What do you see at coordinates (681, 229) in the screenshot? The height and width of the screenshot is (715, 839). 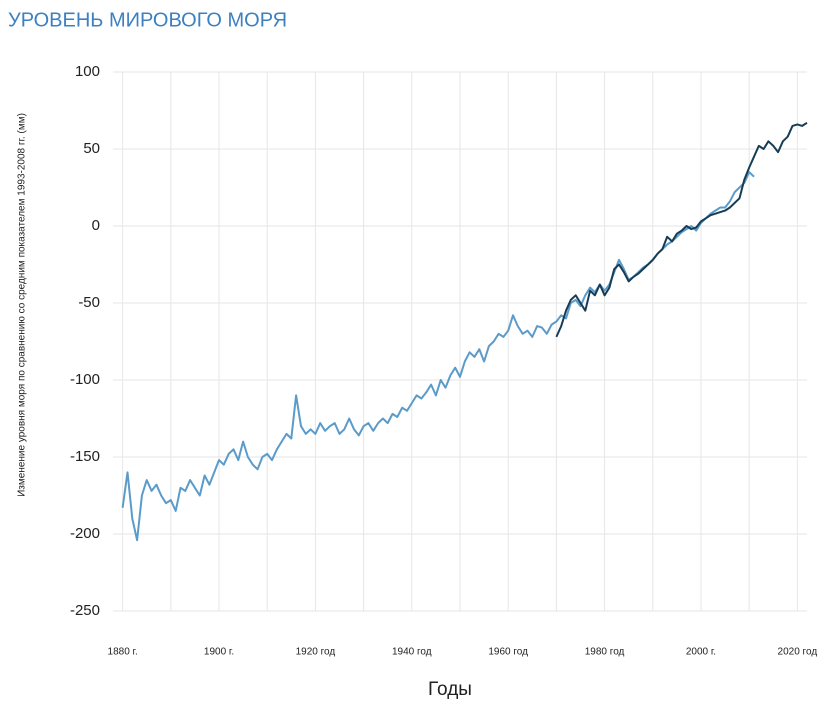 I see `series-line` at bounding box center [681, 229].